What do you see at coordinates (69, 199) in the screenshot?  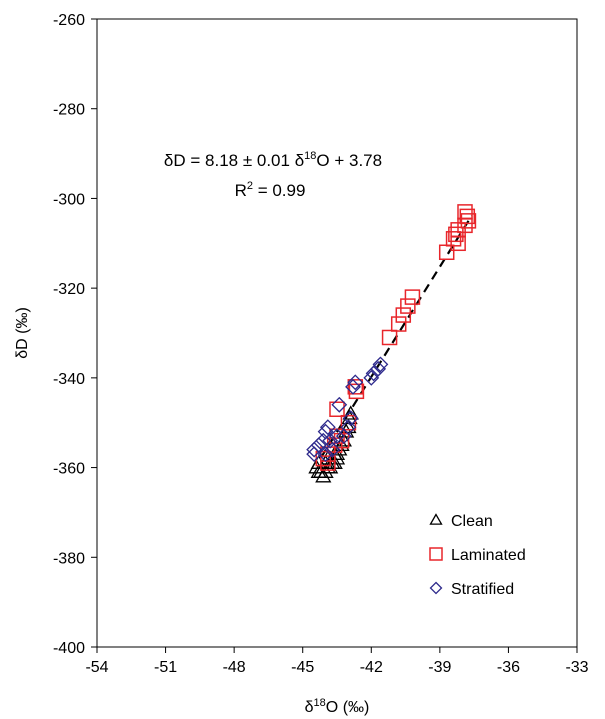 I see `y-tick-label: -300` at bounding box center [69, 199].